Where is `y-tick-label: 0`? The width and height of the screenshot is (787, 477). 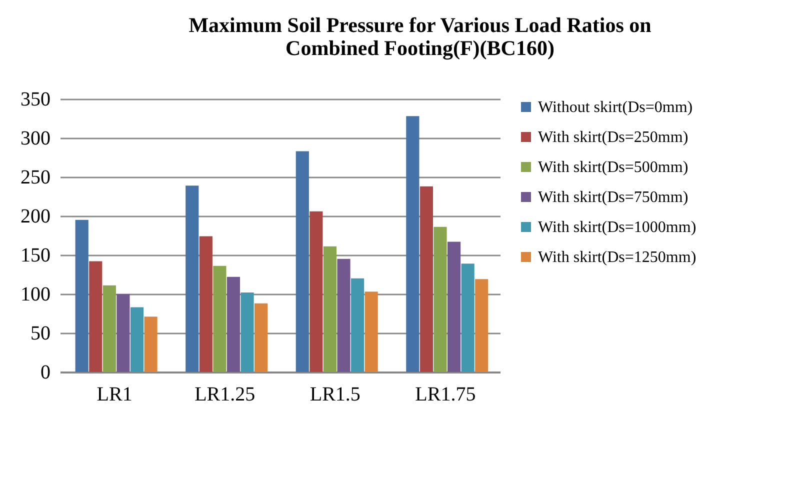
y-tick-label: 0 is located at coordinates (45, 373).